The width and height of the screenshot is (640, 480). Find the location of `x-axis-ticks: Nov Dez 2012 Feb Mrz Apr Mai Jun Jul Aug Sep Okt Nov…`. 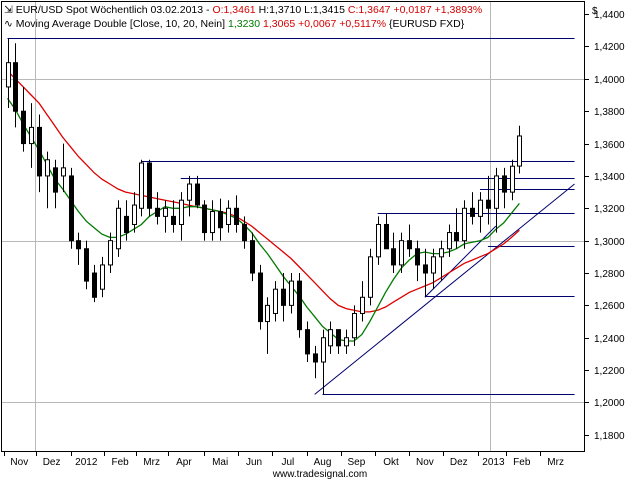

x-axis-ticks: Nov Dez 2012 Feb Mrz Apr Mai Jun Jul Aug Sep Okt Nov… is located at coordinates (284, 459).